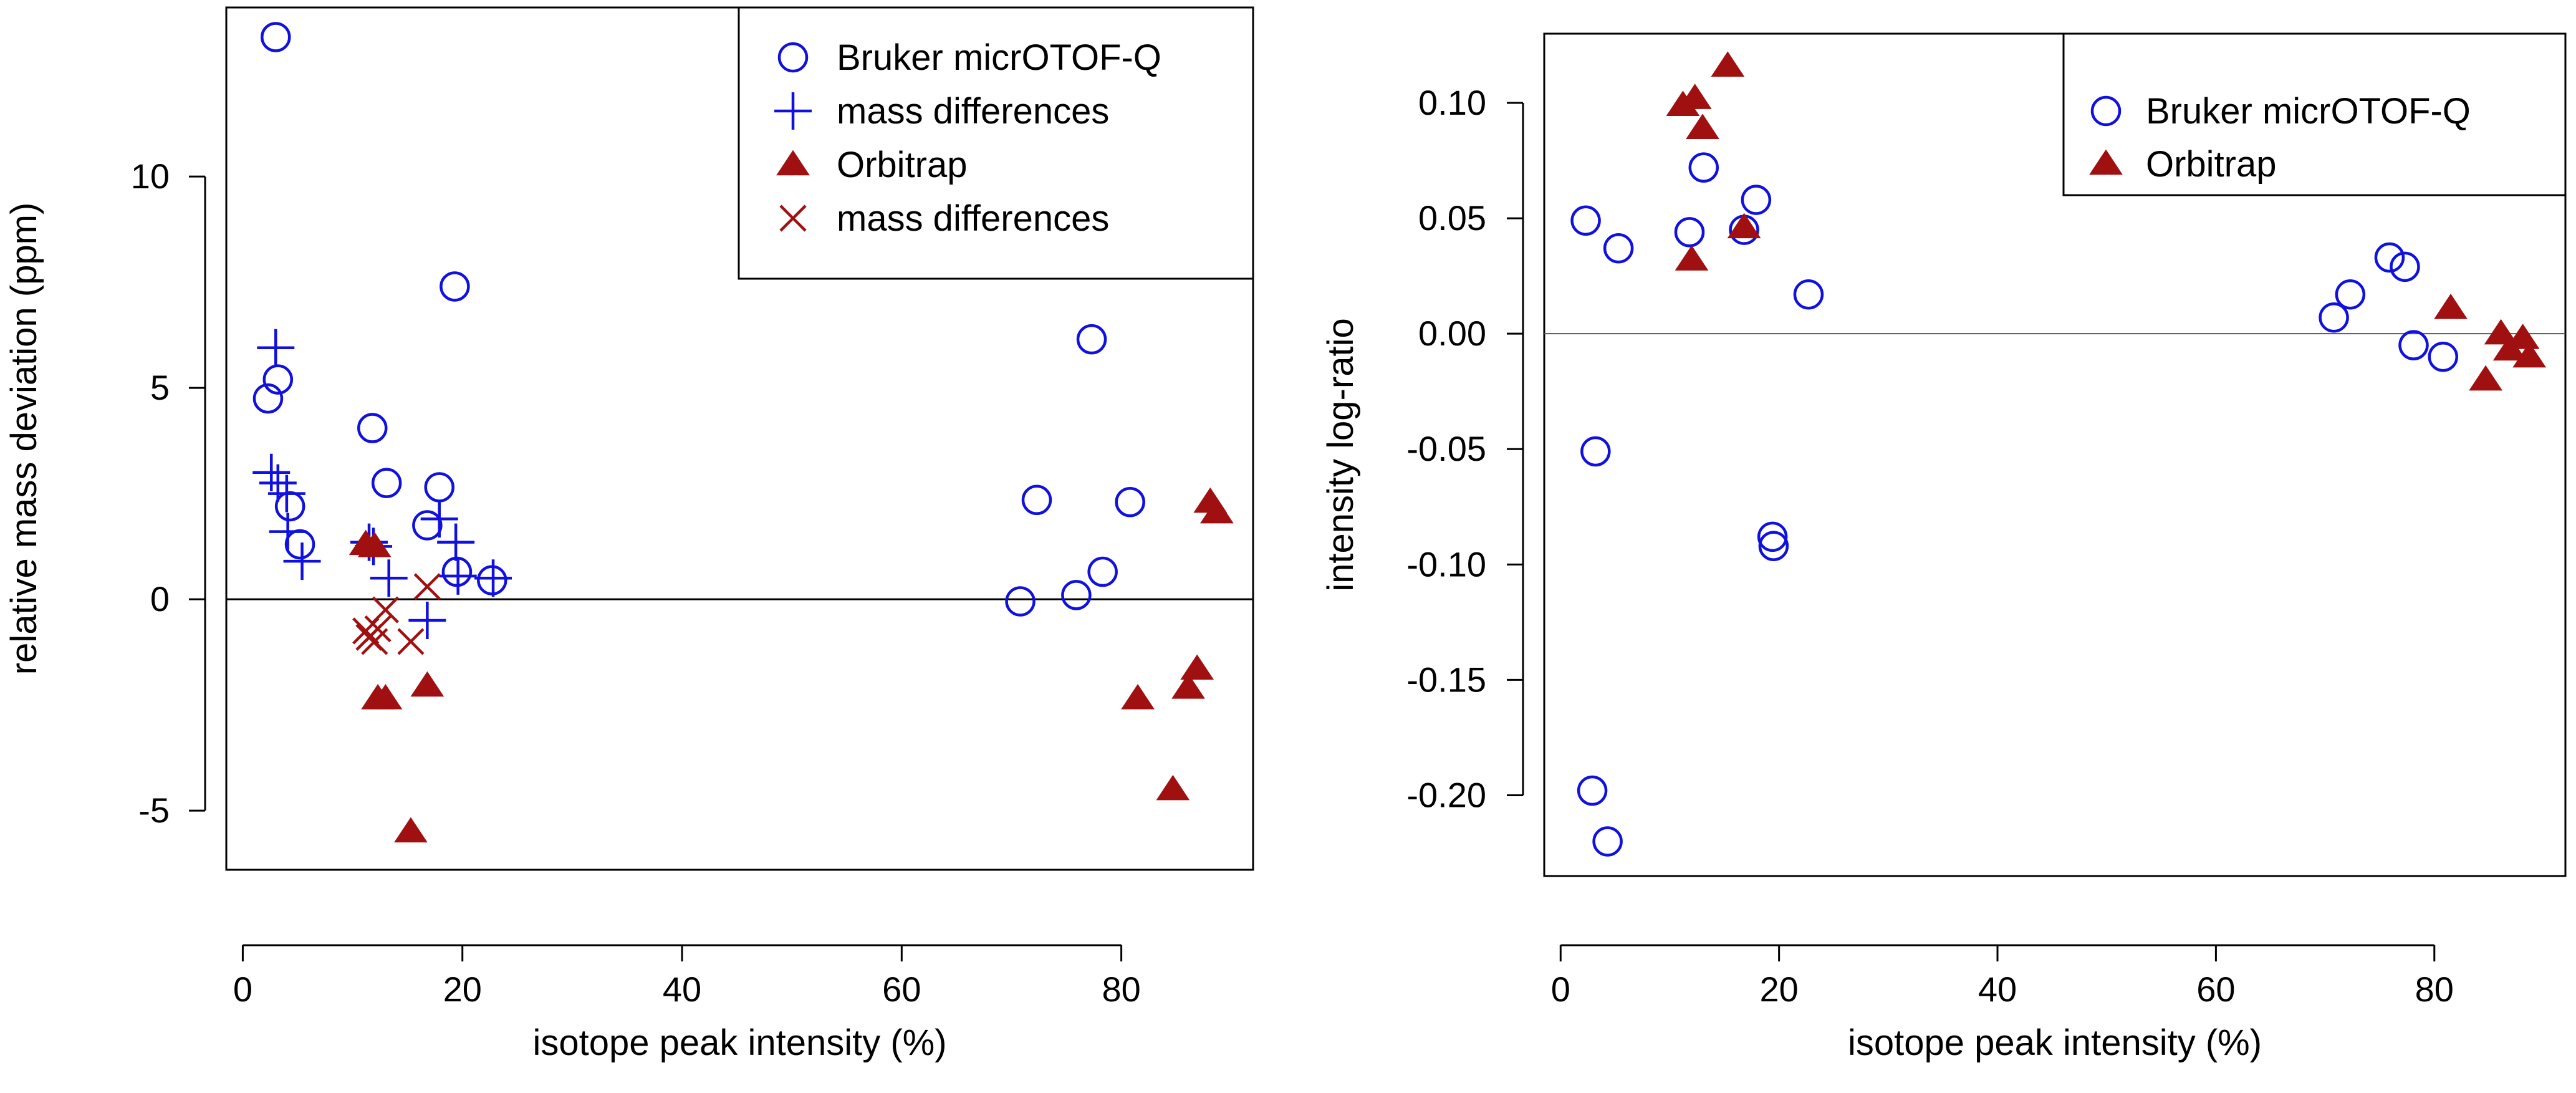 The width and height of the screenshot is (2576, 1093). I want to click on y-tick-label: -0.10, so click(1446, 564).